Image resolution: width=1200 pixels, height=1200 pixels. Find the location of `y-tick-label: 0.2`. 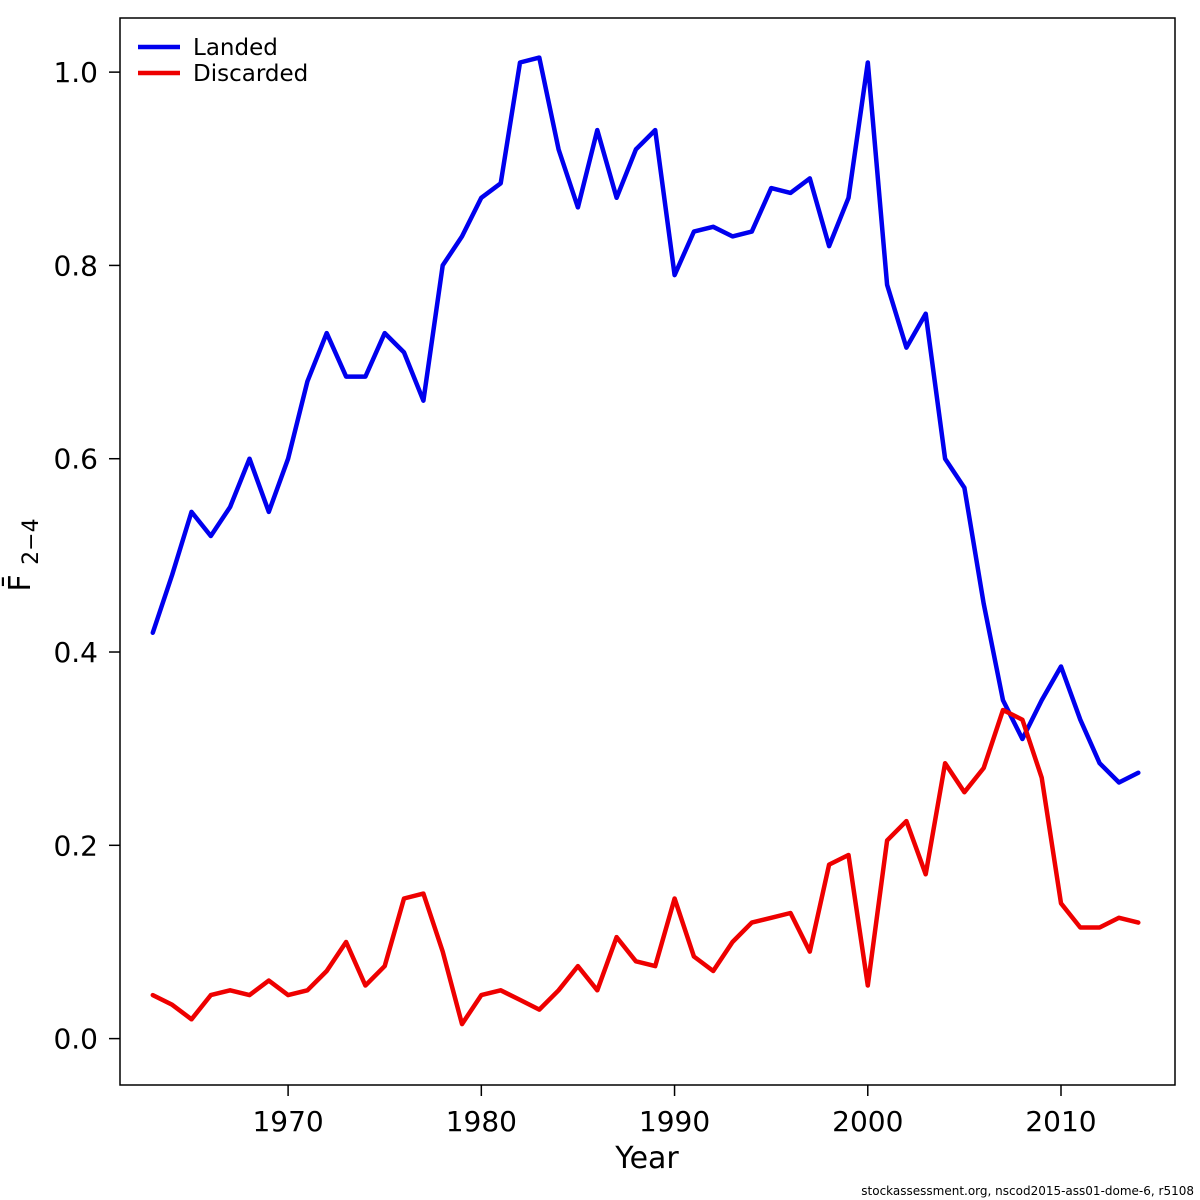

y-tick-label: 0.2 is located at coordinates (75, 845).